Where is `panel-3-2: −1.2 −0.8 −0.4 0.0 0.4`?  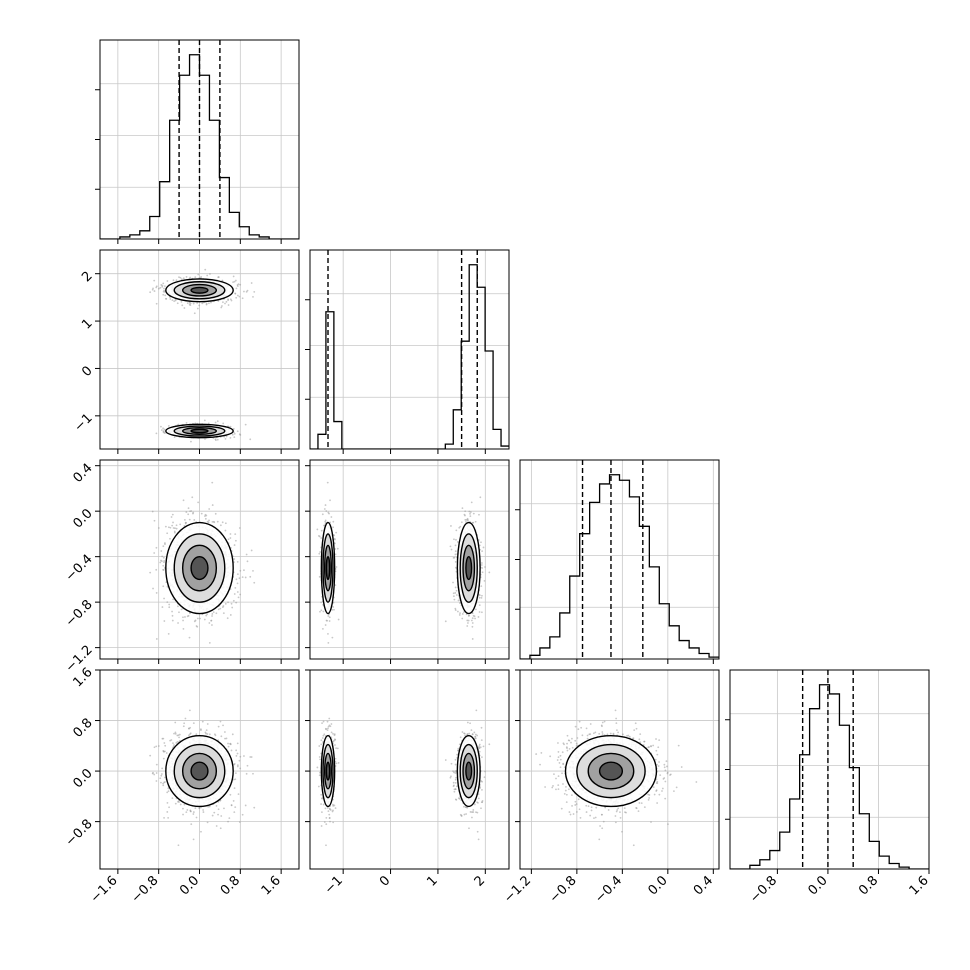
panel-3-2: −1.2 −0.8 −0.4 0.0 0.4 is located at coordinates (610, 787).